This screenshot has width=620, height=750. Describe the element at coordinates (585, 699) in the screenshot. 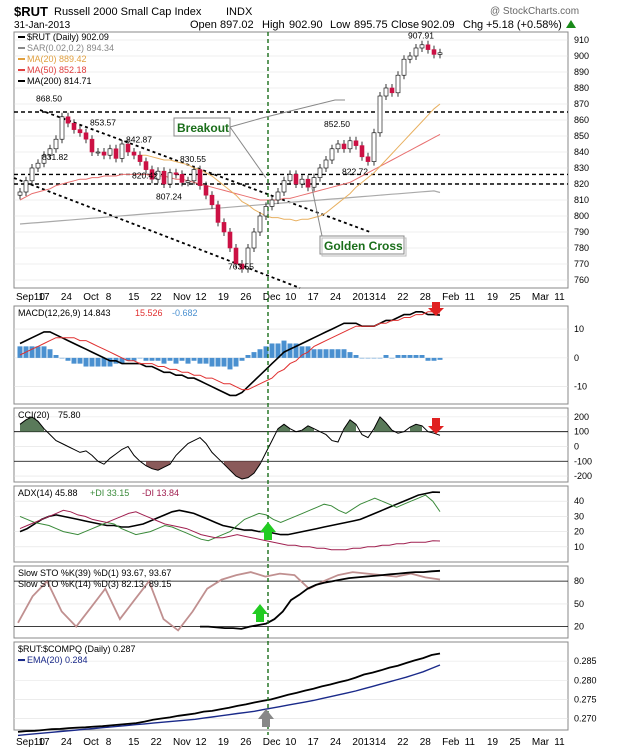

I see `ratio-y-tick-label: 0.275` at that location.